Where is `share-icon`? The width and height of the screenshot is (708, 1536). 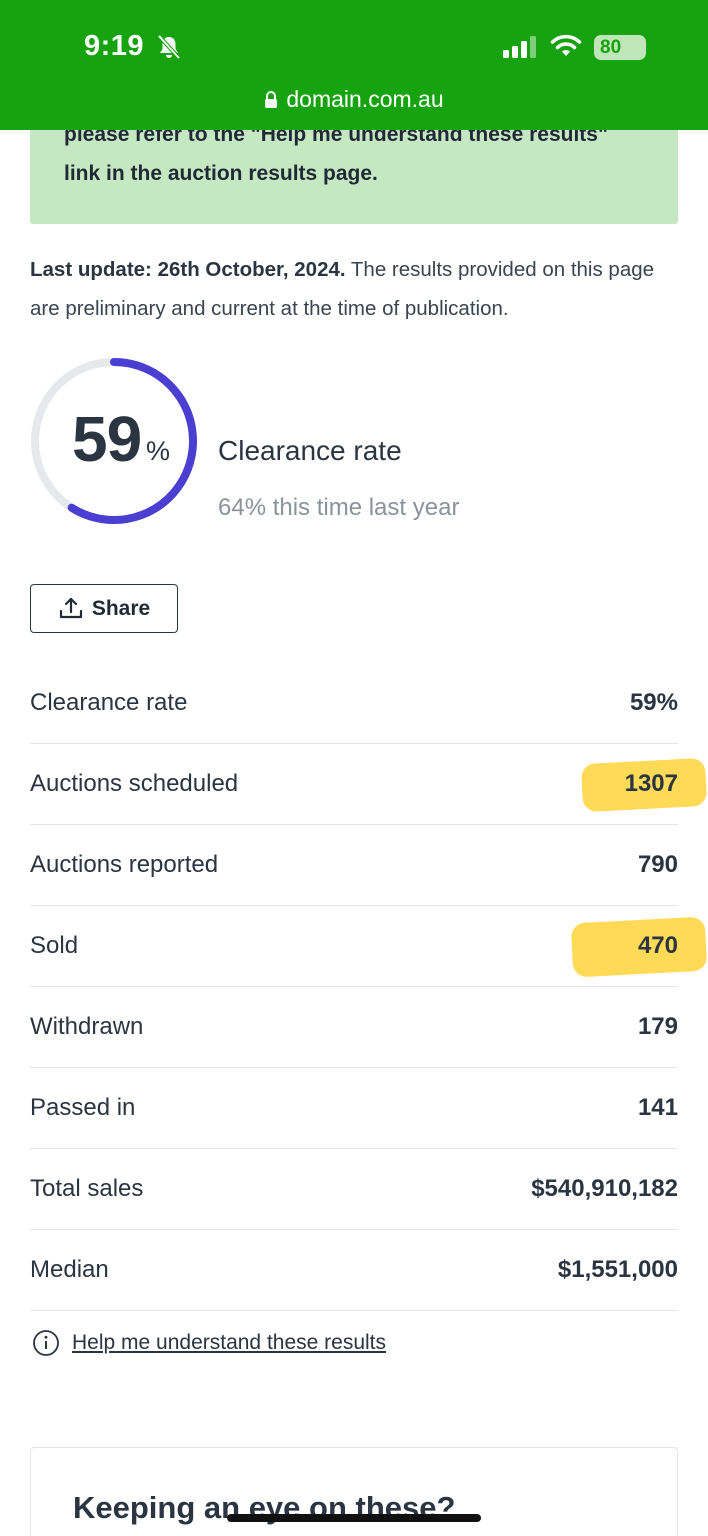 share-icon is located at coordinates (70, 607).